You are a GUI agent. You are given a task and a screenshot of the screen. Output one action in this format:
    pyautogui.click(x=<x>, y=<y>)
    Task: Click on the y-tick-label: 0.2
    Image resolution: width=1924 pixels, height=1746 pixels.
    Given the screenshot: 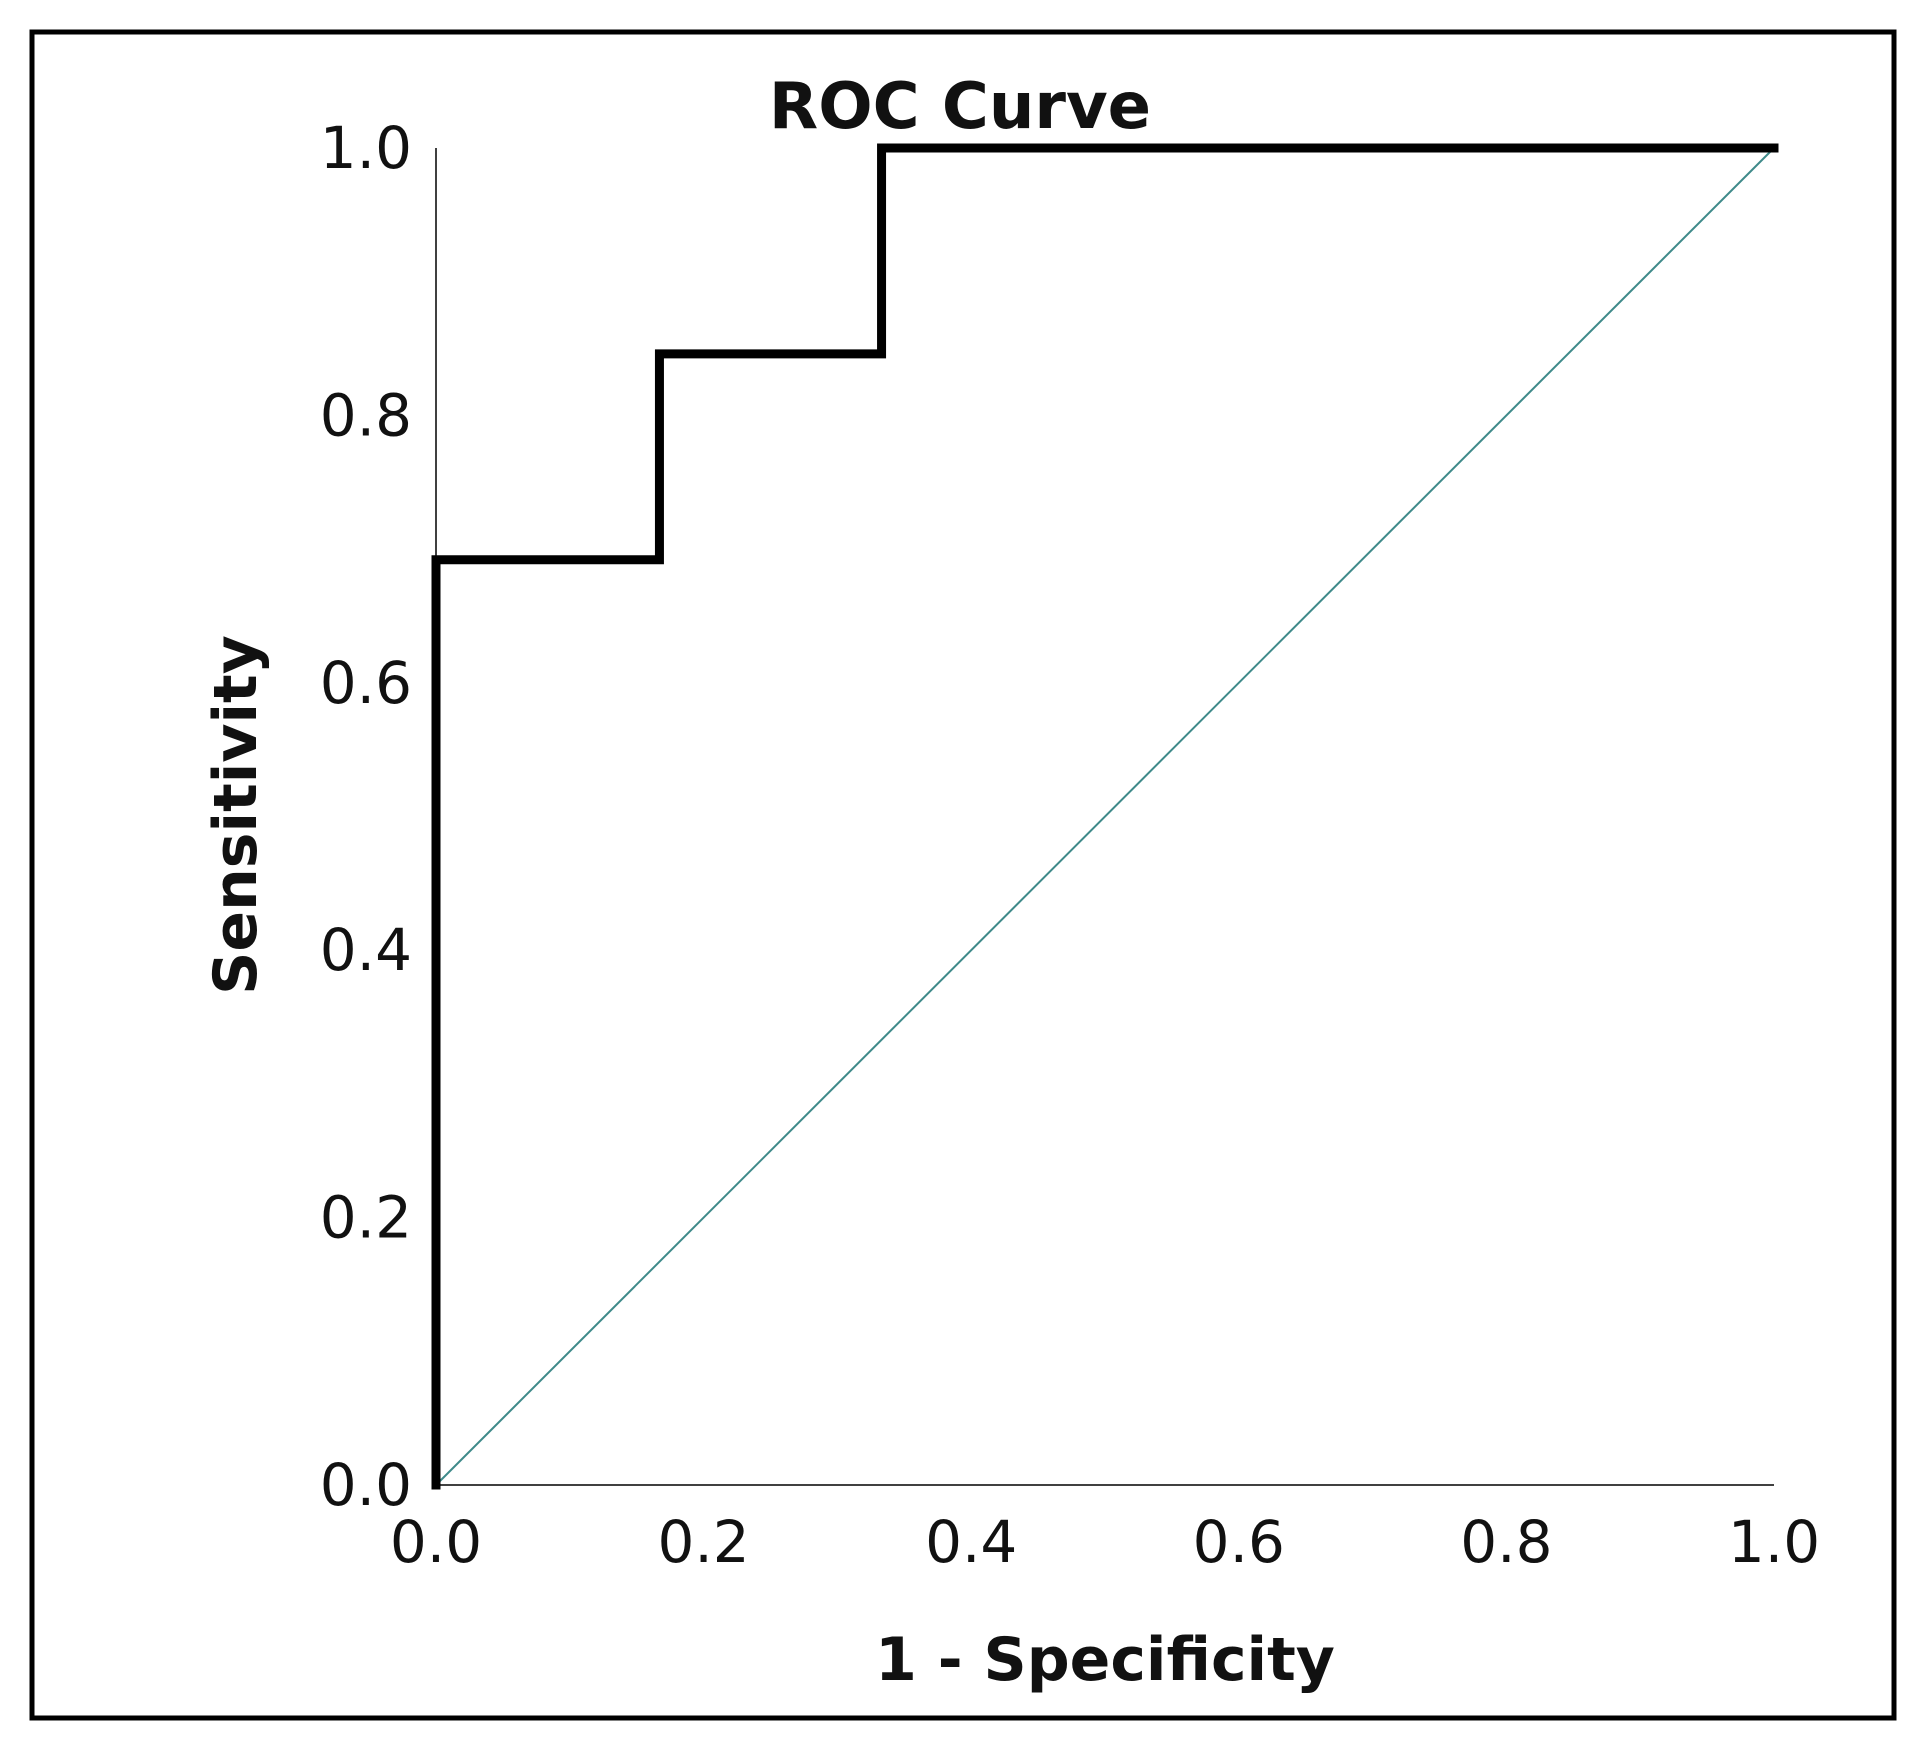 What is the action you would take?
    pyautogui.click(x=366, y=1218)
    